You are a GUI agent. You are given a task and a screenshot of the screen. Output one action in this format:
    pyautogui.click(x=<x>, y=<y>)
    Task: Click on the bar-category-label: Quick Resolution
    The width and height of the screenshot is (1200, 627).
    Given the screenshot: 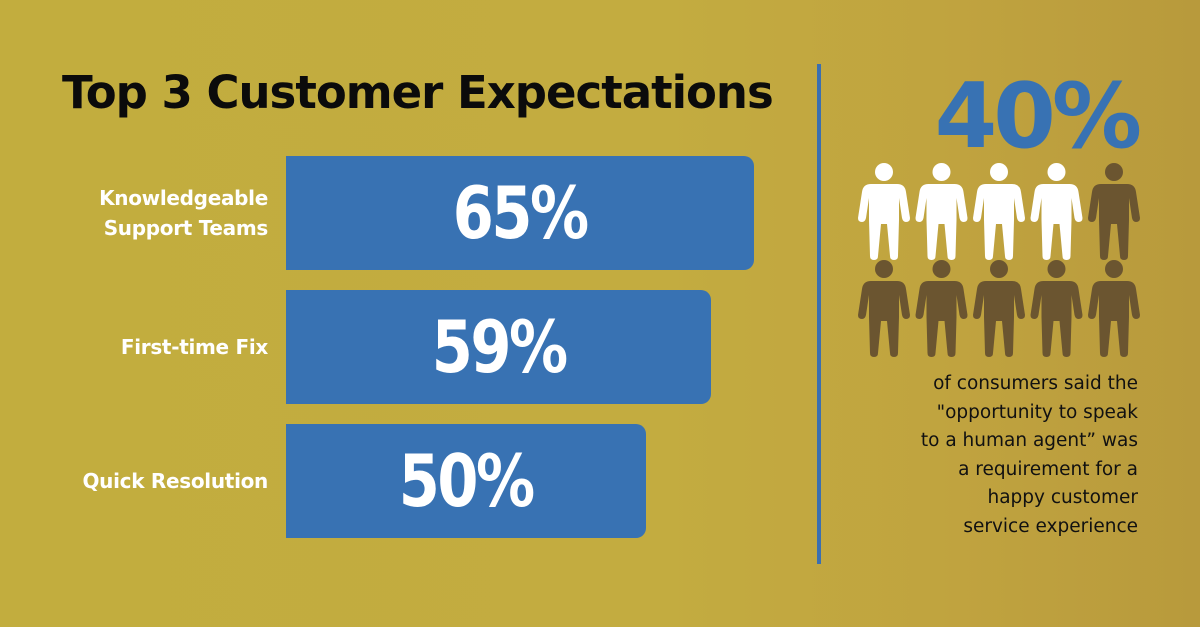 What is the action you would take?
    pyautogui.click(x=175, y=481)
    